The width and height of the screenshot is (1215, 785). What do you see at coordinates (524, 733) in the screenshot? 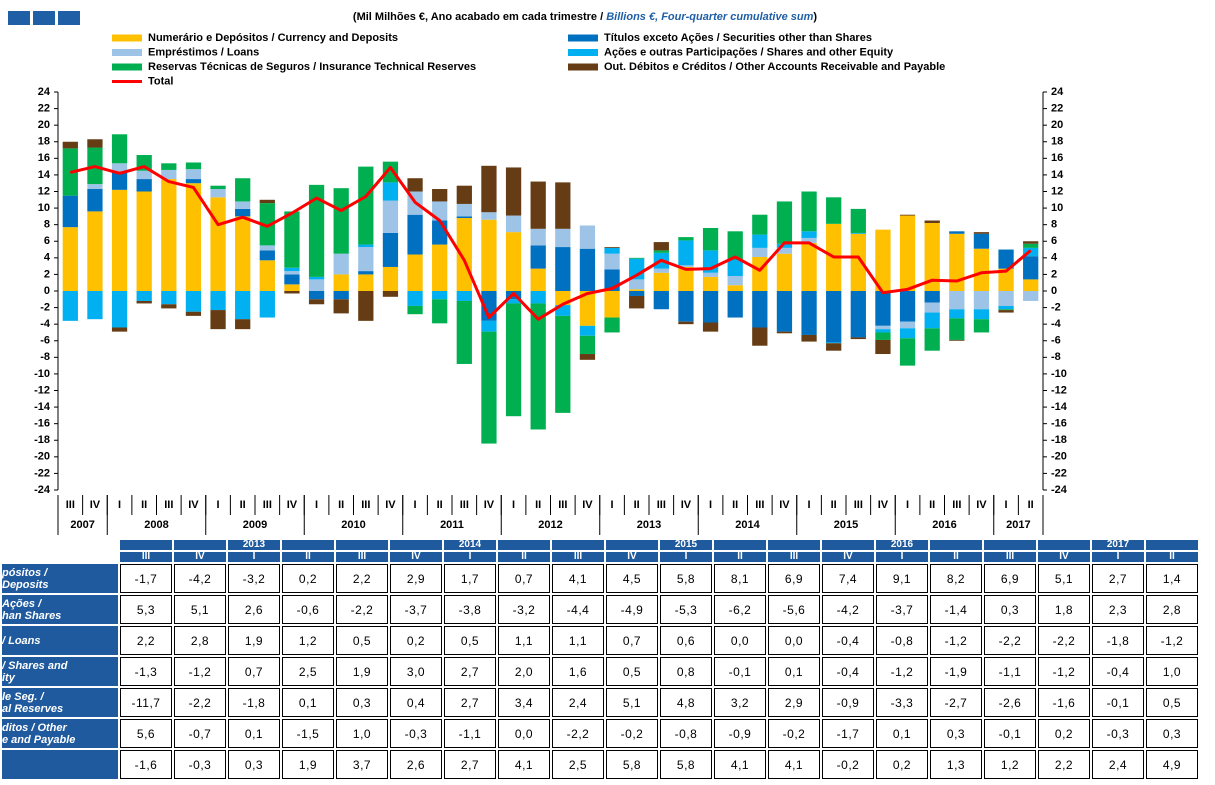
I see `table-cell: 0,0` at bounding box center [524, 733].